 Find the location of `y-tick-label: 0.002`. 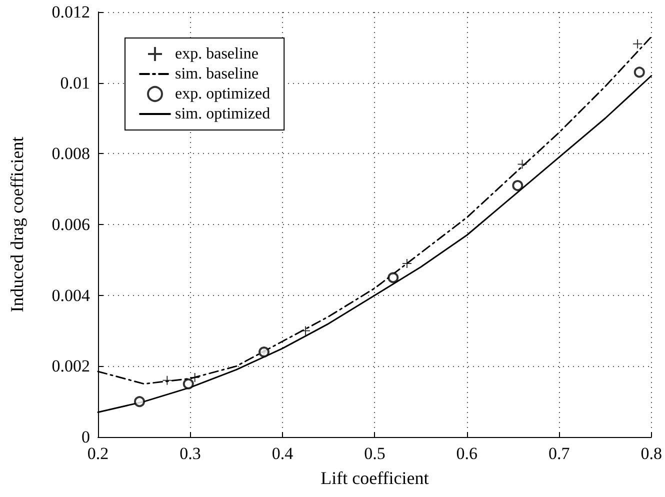

y-tick-label: 0.002 is located at coordinates (71, 366).